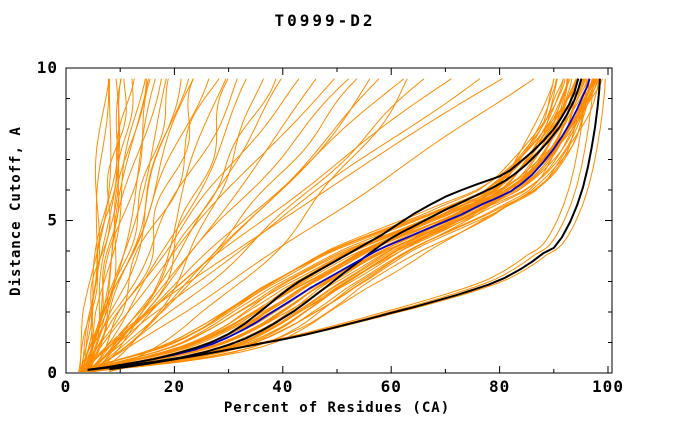  What do you see at coordinates (66, 386) in the screenshot?
I see `x-tick-label: 0` at bounding box center [66, 386].